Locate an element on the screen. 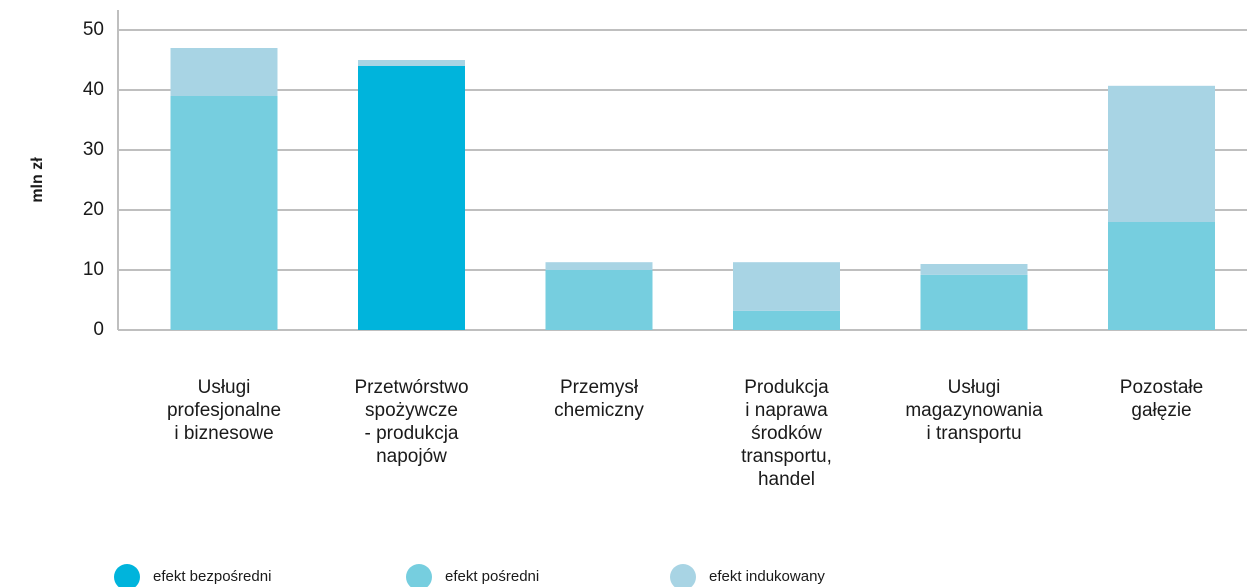 Image resolution: width=1247 pixels, height=587 pixels. y-axis-label: mln zł is located at coordinates (37, 180).